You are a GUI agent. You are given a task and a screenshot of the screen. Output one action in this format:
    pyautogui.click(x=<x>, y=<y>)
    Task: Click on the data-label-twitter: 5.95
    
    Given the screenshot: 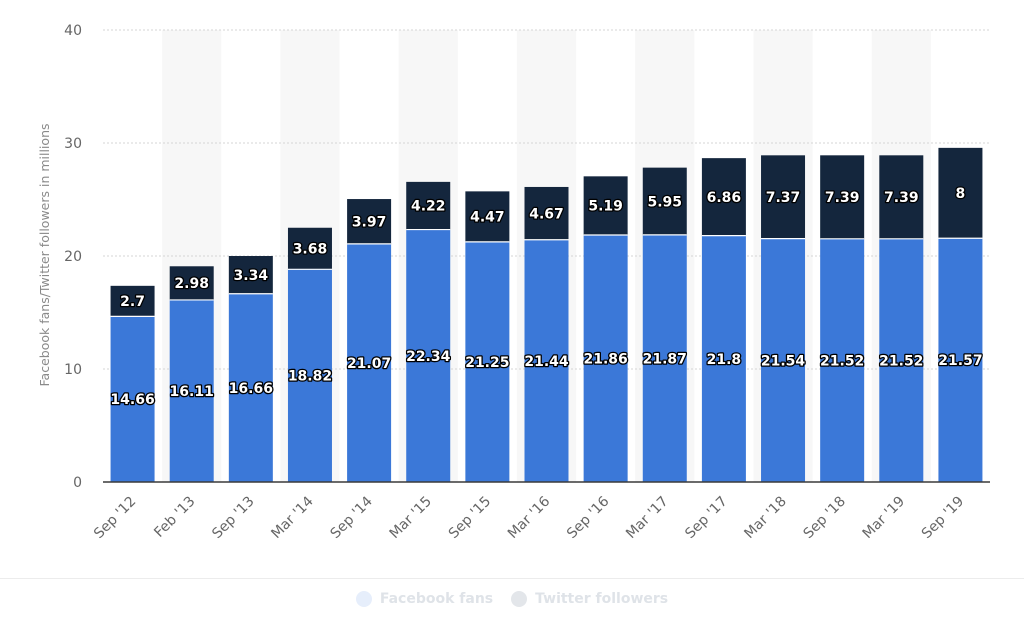 What is the action you would take?
    pyautogui.click(x=664, y=202)
    